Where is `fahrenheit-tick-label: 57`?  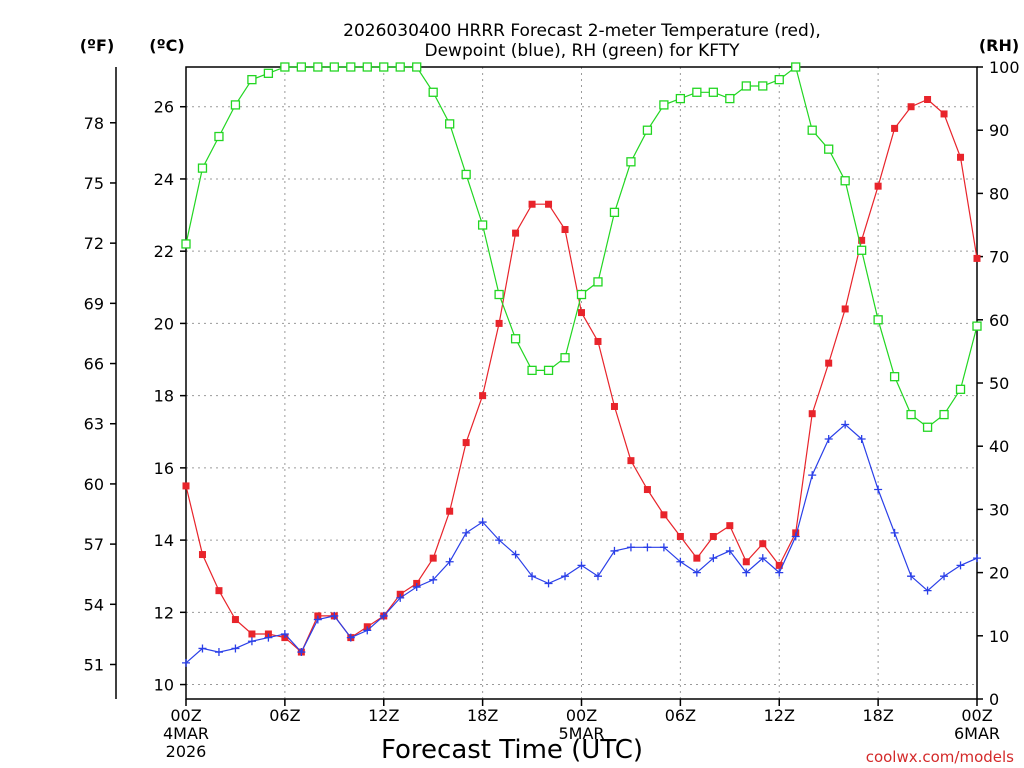
fahrenheit-tick-label: 57 is located at coordinates (94, 544).